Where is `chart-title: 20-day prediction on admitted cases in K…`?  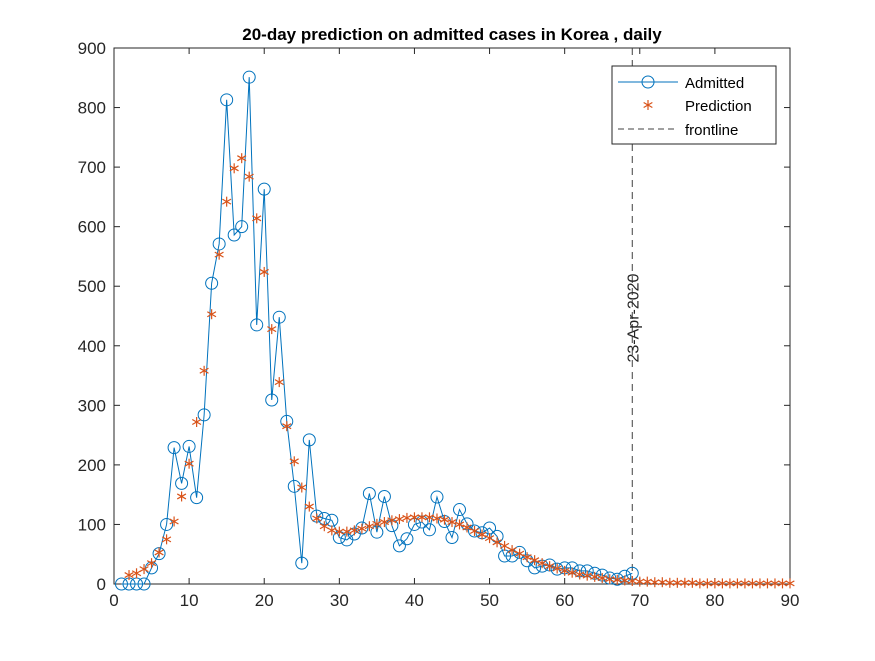 chart-title: 20-day prediction on admitted cases in K… is located at coordinates (452, 34).